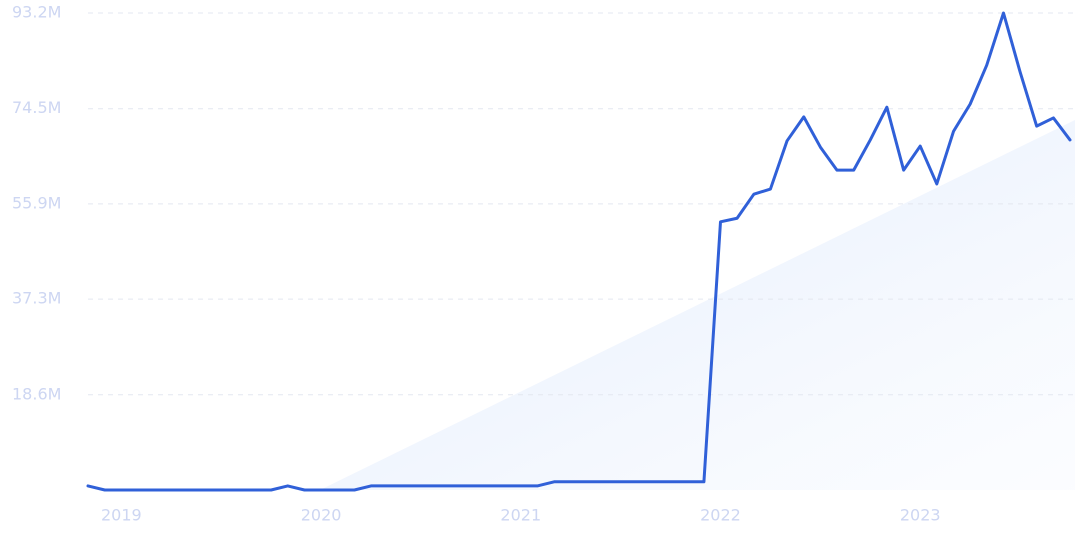 The width and height of the screenshot is (1075, 537). Describe the element at coordinates (36, 202) in the screenshot. I see `y-tick-label: 55.9M` at that location.